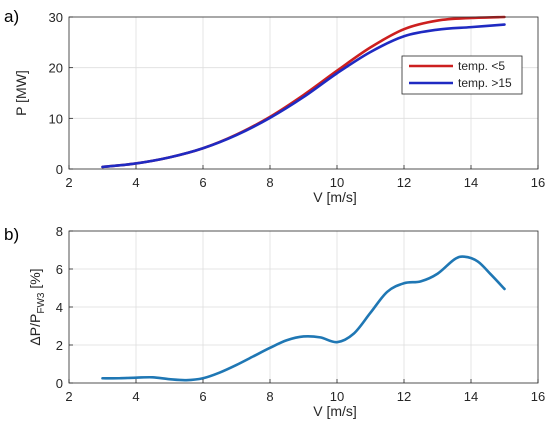  I want to click on panel-b-ylabel-unit: [%], so click(35, 280).